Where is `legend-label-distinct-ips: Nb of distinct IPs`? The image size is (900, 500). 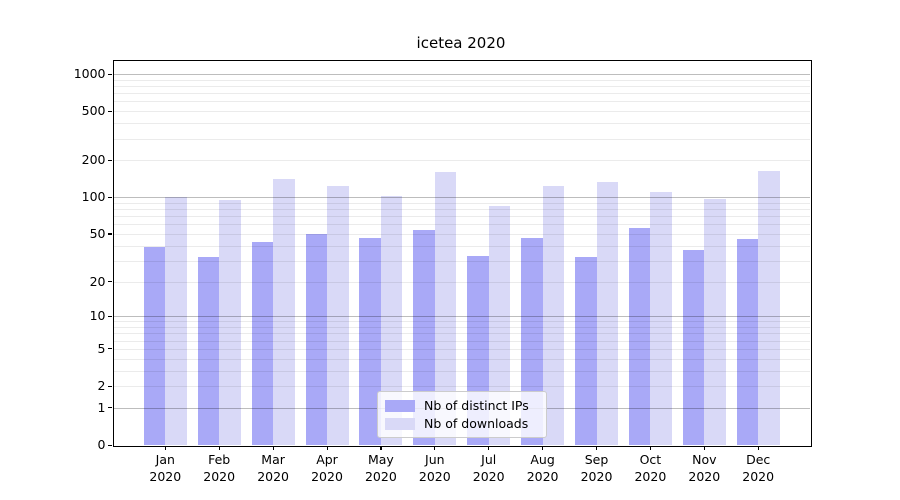
legend-label-distinct-ips: Nb of distinct IPs is located at coordinates (476, 405).